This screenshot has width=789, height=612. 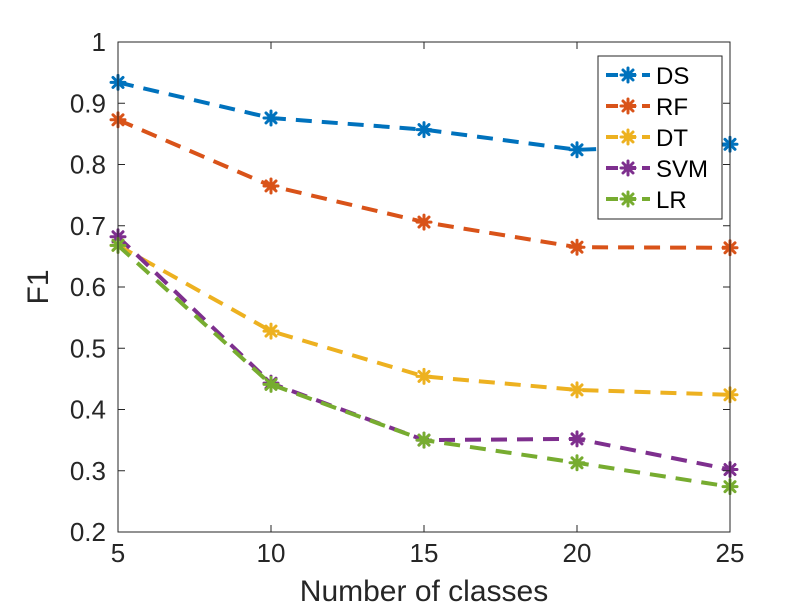 I want to click on legend-box, so click(x=660, y=137).